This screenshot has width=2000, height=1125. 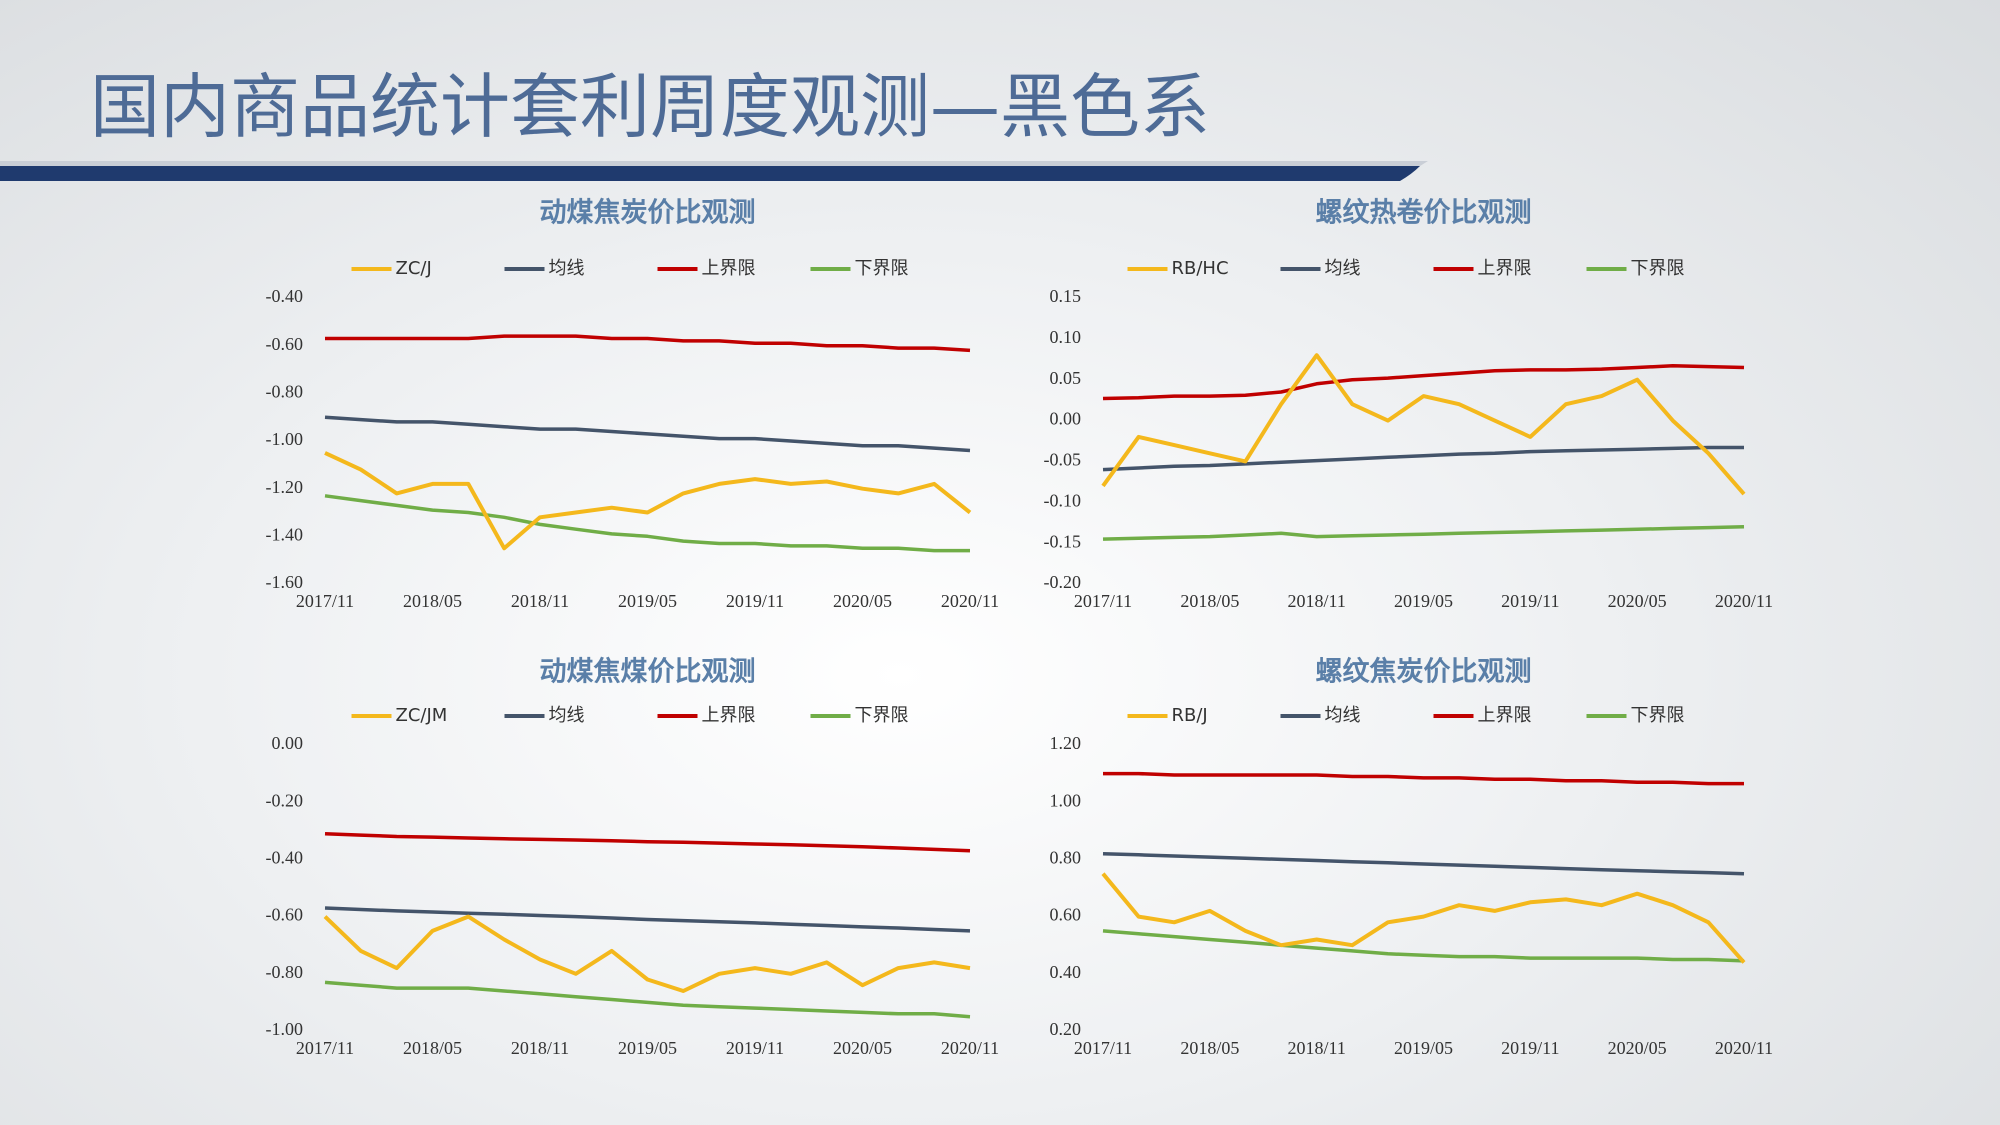 What do you see at coordinates (648, 672) in the screenshot?
I see `chart-title: 动煤焦煤价比观测` at bounding box center [648, 672].